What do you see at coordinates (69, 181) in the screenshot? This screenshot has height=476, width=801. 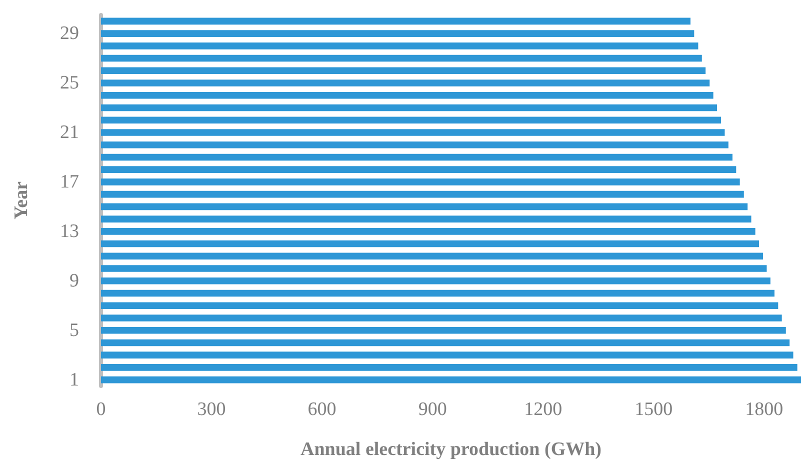 I see `y-tick-label: 17` at bounding box center [69, 181].